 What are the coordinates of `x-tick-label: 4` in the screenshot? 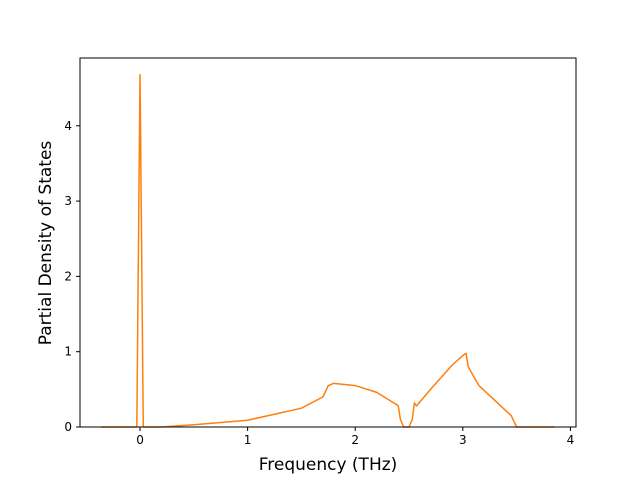 It's located at (571, 440).